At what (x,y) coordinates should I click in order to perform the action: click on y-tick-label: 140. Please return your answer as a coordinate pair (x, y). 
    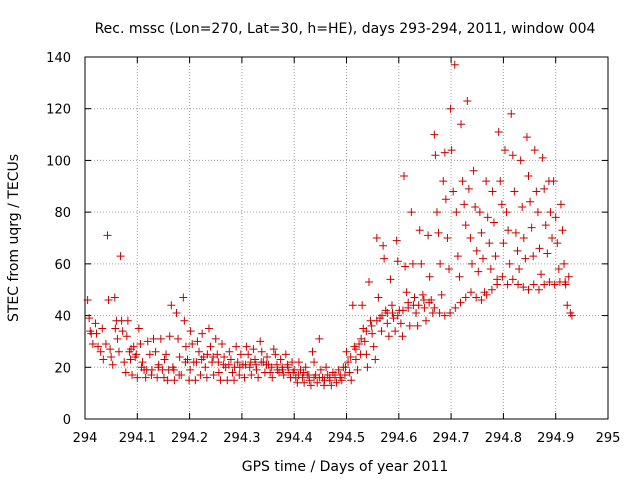
    Looking at the image, I should click on (58, 58).